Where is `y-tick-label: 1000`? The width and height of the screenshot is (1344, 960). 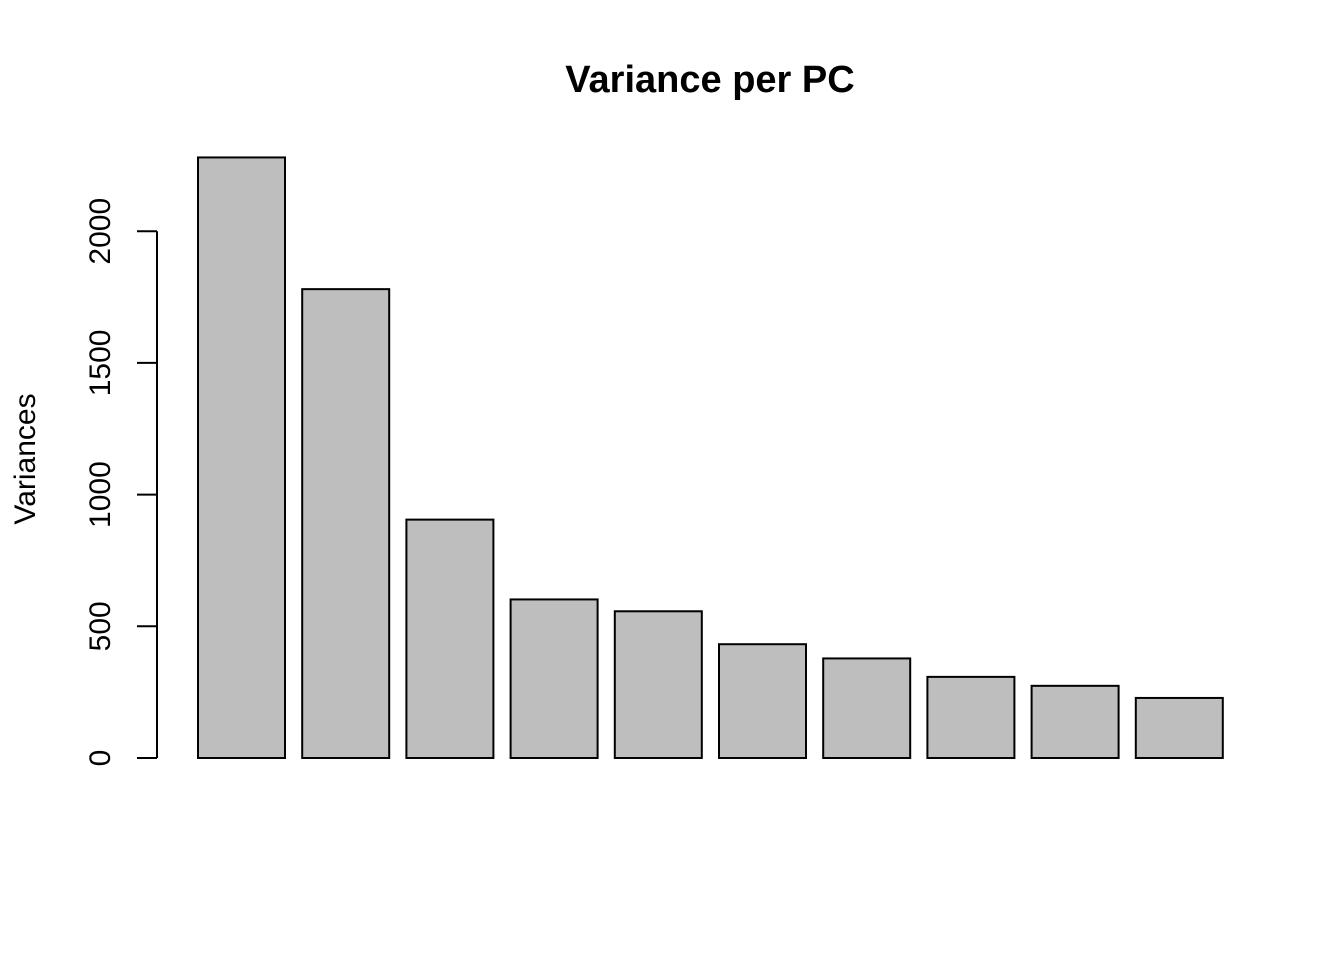
y-tick-label: 1000 is located at coordinates (100, 494).